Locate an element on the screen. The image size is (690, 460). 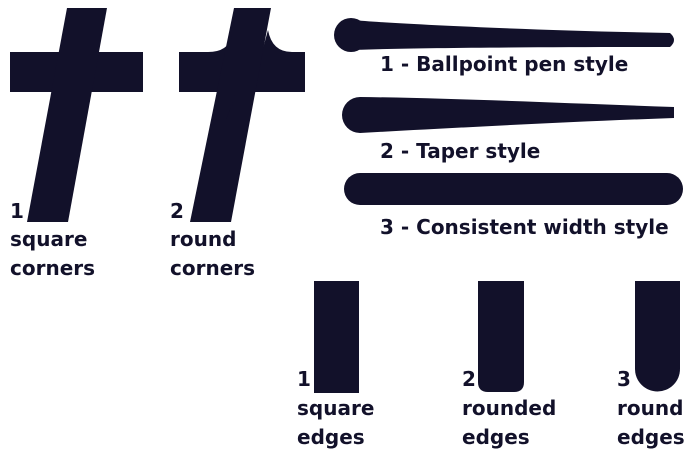
corner-label-2: 2 round corners is located at coordinates (212, 239).